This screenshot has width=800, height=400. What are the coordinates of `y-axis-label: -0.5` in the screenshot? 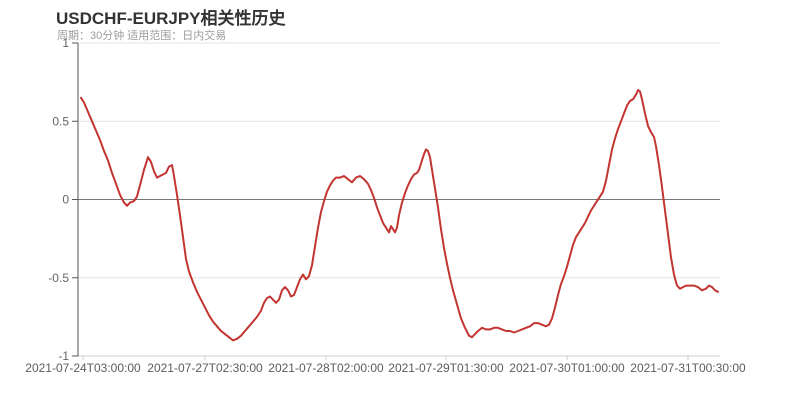 It's located at (58, 278).